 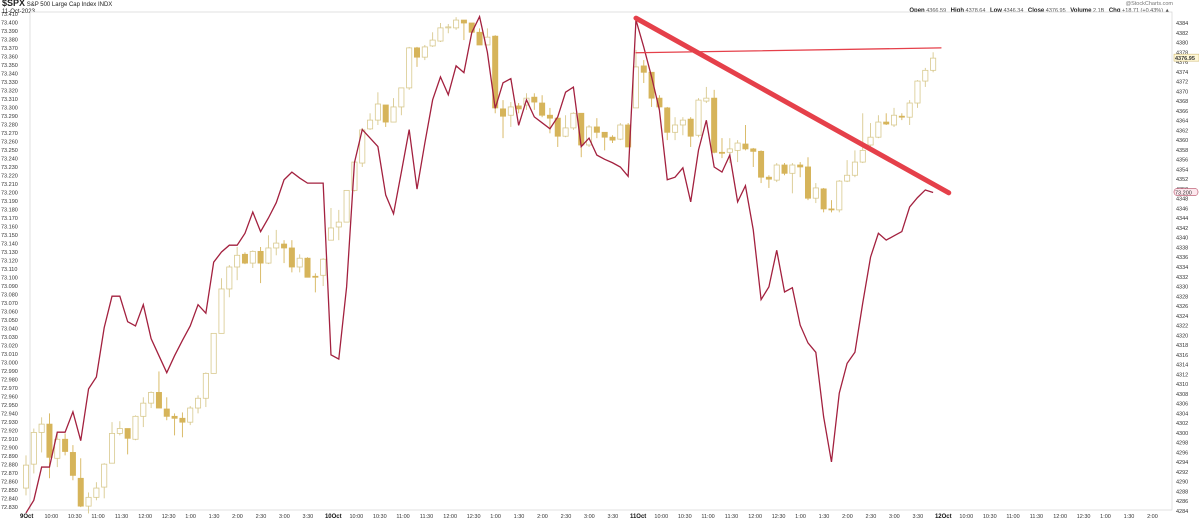 I want to click on right-axis-tick-label: 4372, so click(x=1182, y=83).